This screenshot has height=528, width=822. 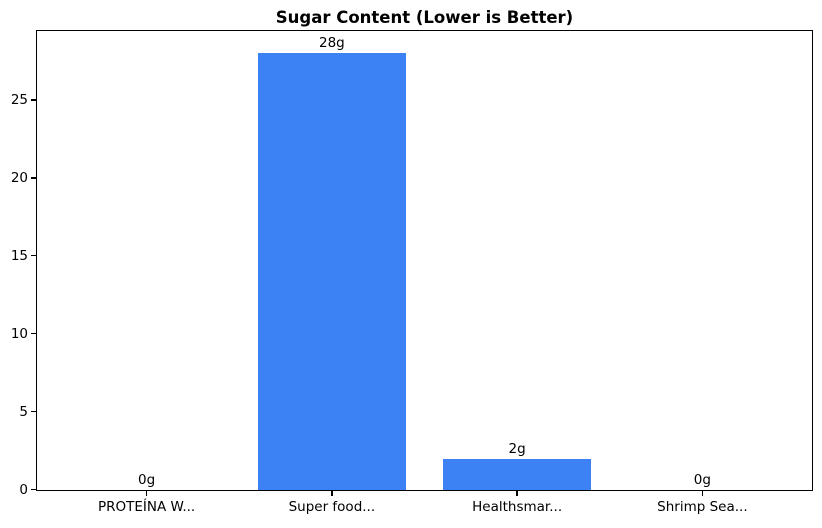 I want to click on y-axis-tick-label: 15, so click(x=19, y=255).